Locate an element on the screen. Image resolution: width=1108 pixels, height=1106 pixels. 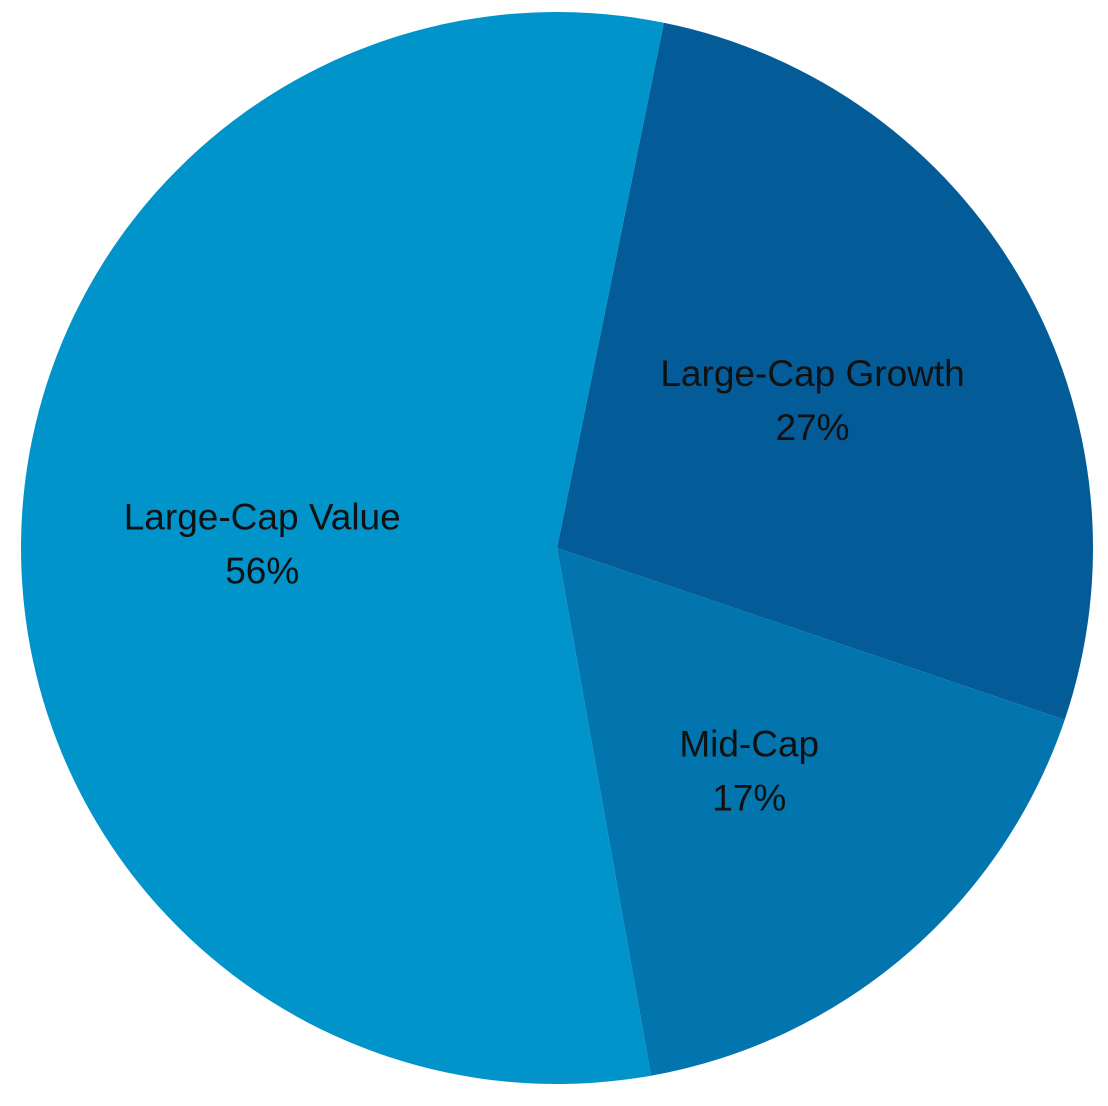
slice-value-mid-cap: 17% is located at coordinates (749, 797).